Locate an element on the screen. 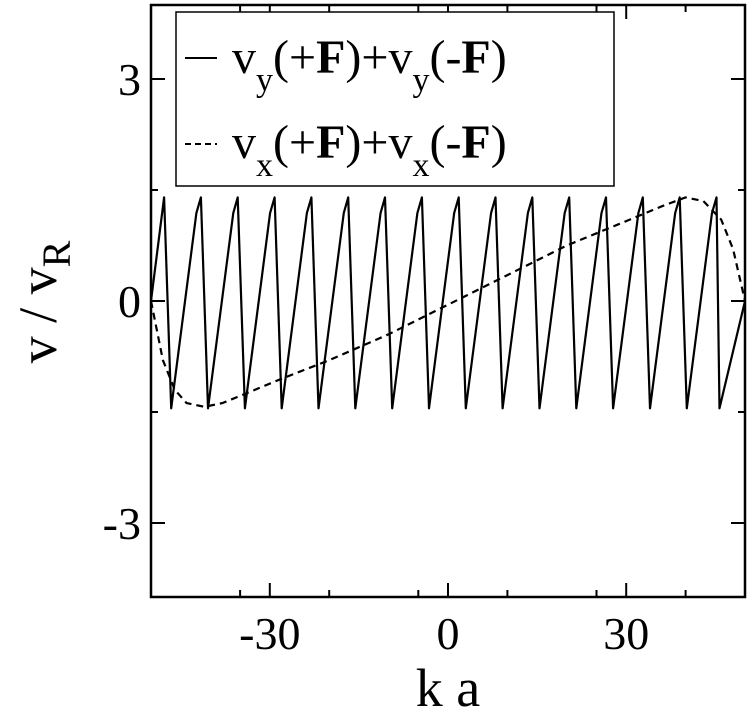 This screenshot has width=749, height=713. legend-vy-s2: y is located at coordinates (420, 80).